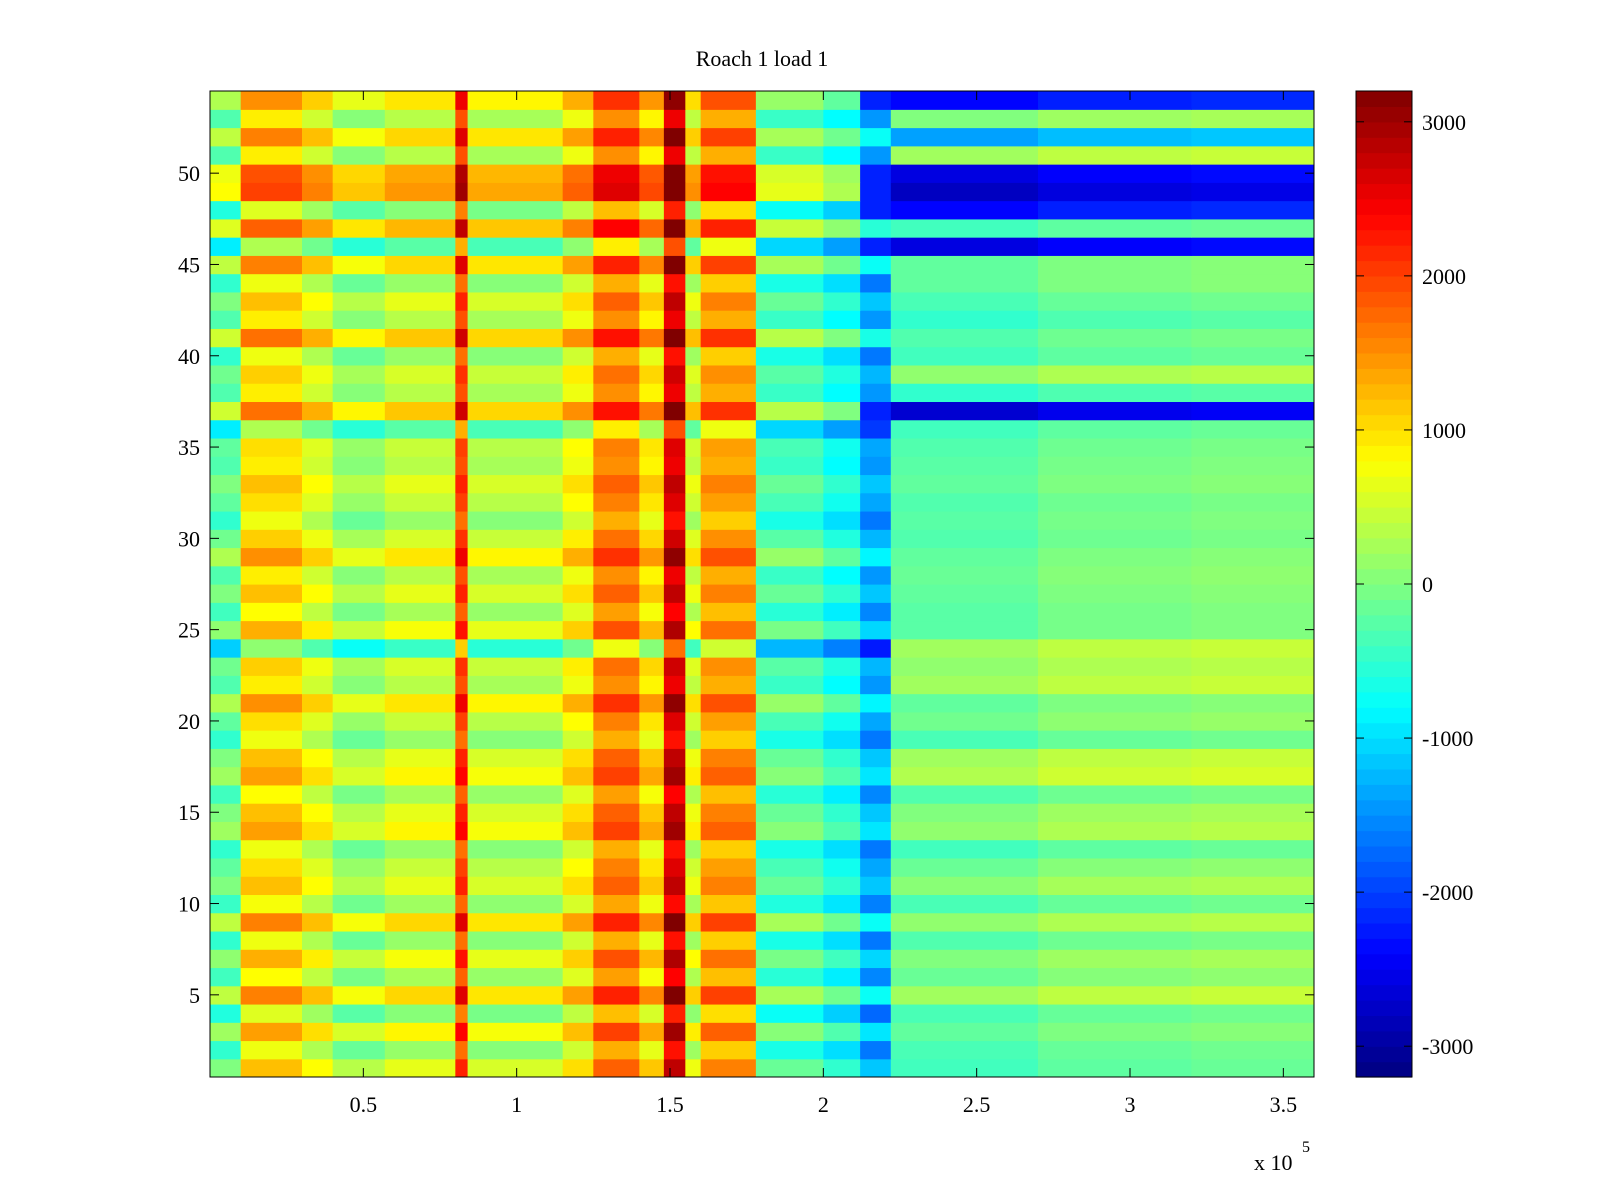  Describe the element at coordinates (189, 812) in the screenshot. I see `y-tick-label: 15` at that location.